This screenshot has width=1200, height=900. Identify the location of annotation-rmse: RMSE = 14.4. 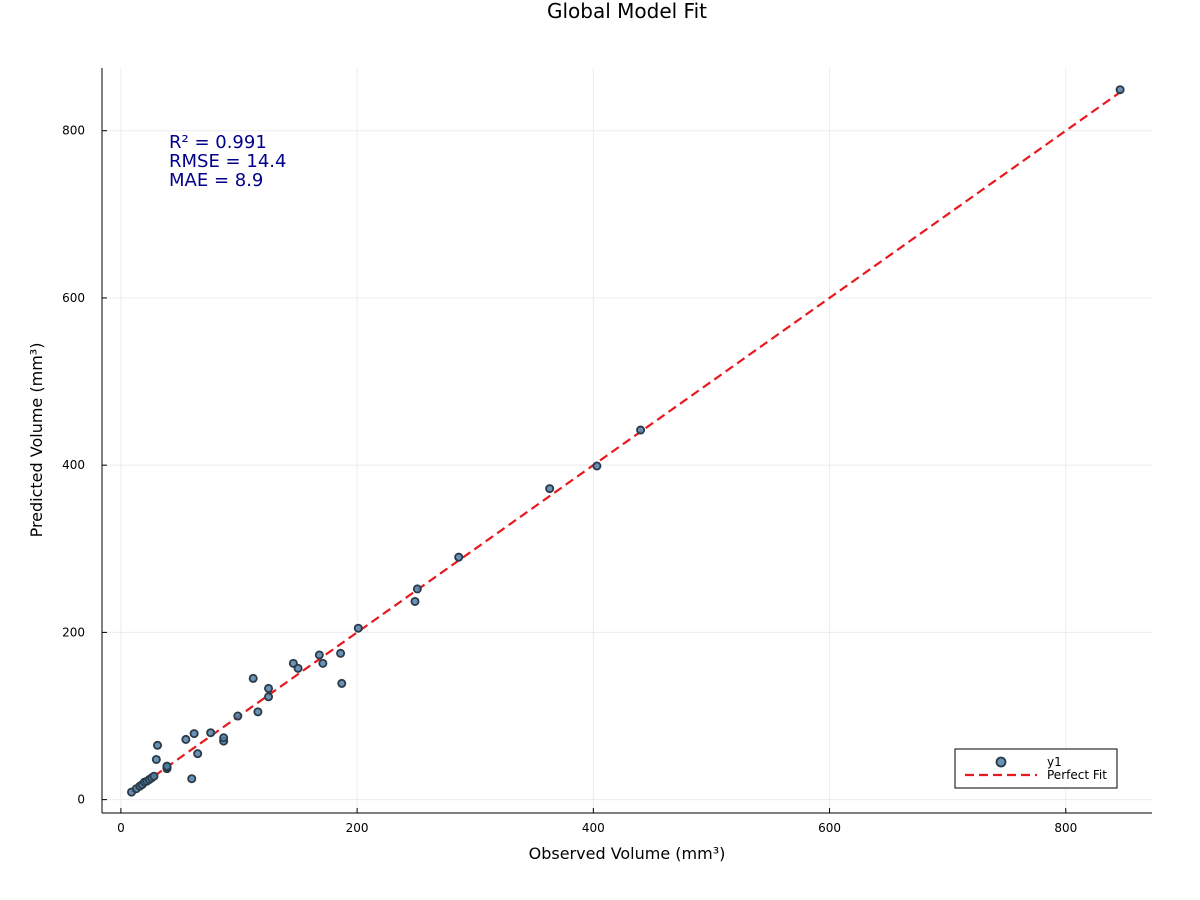
(227, 161).